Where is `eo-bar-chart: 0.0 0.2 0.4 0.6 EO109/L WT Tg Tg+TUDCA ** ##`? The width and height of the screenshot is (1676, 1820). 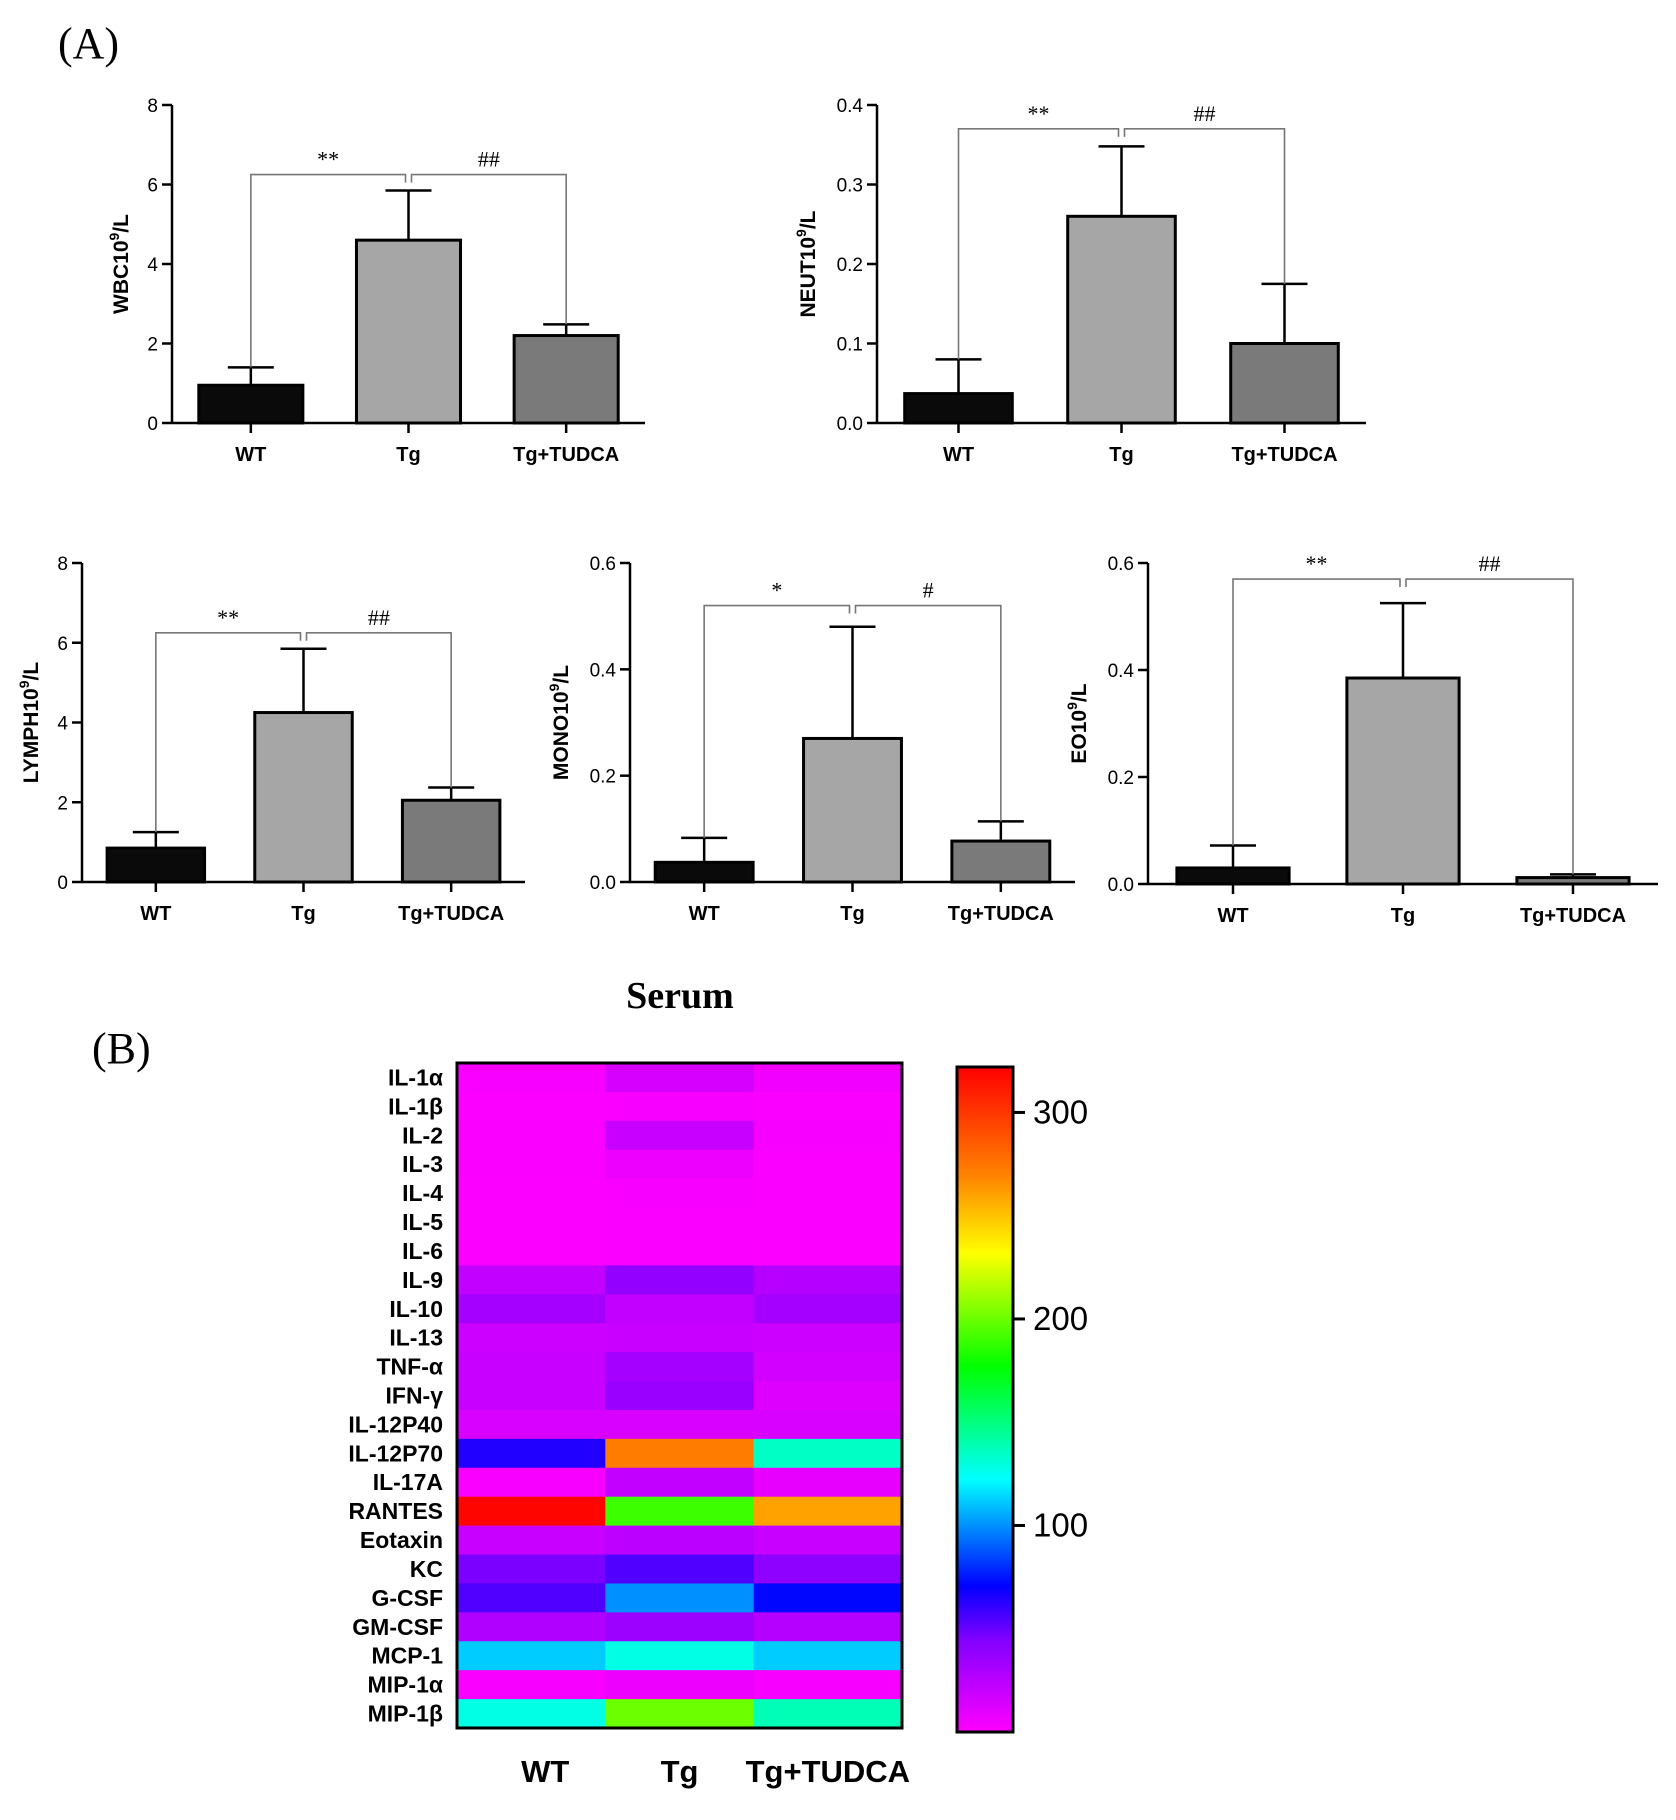 eo-bar-chart: 0.0 0.2 0.4 0.6 EO109/L WT Tg Tg+TUDCA ** ## is located at coordinates (1361, 739).